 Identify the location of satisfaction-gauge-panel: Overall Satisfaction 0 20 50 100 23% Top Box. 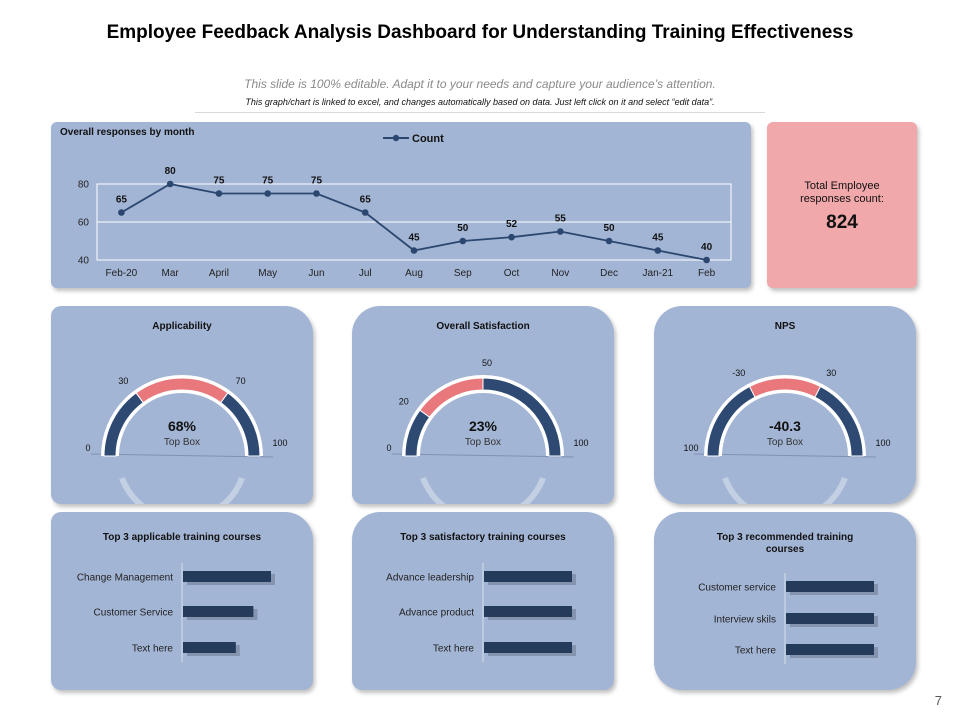
(483, 405).